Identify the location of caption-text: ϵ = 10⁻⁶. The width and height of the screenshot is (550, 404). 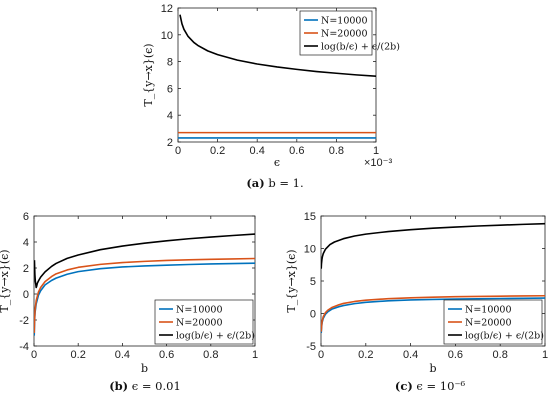
(440, 386).